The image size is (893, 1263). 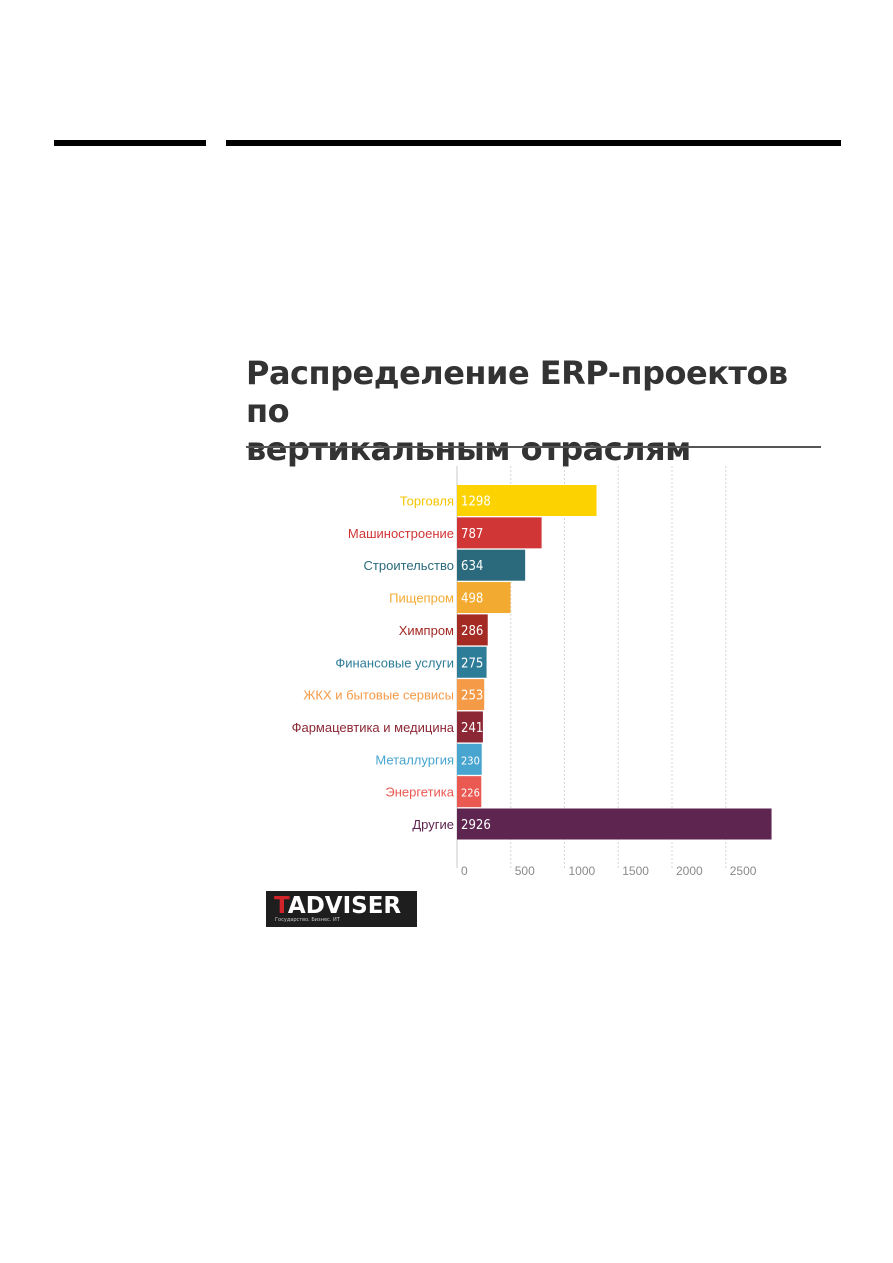 What do you see at coordinates (344, 906) in the screenshot?
I see `logo-rest: ADVISER` at bounding box center [344, 906].